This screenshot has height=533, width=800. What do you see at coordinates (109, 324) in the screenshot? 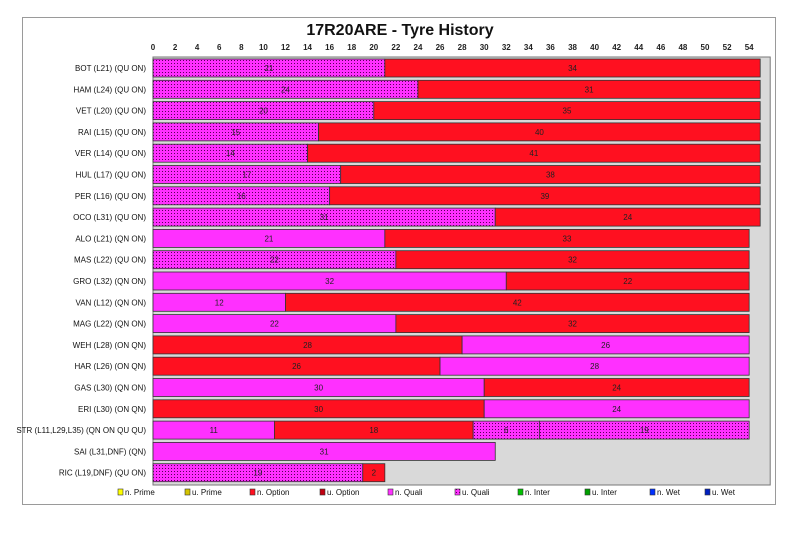
I see `row-label: MAG (L22) (QN ON)` at bounding box center [109, 324].